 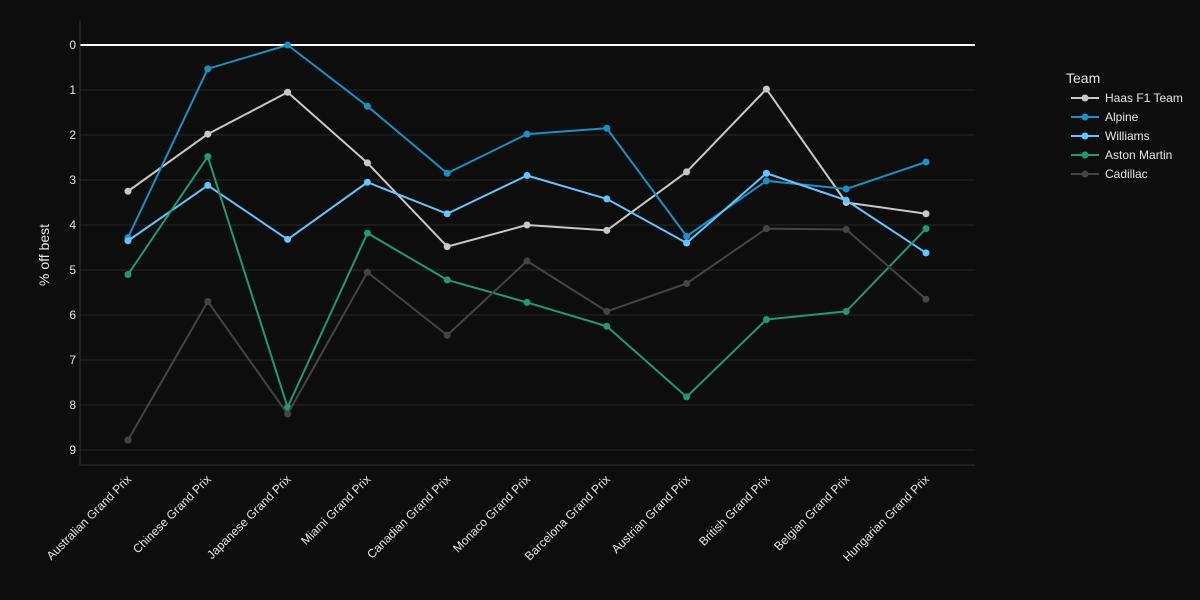 I want to click on y-tick-label: 2, so click(x=72, y=135).